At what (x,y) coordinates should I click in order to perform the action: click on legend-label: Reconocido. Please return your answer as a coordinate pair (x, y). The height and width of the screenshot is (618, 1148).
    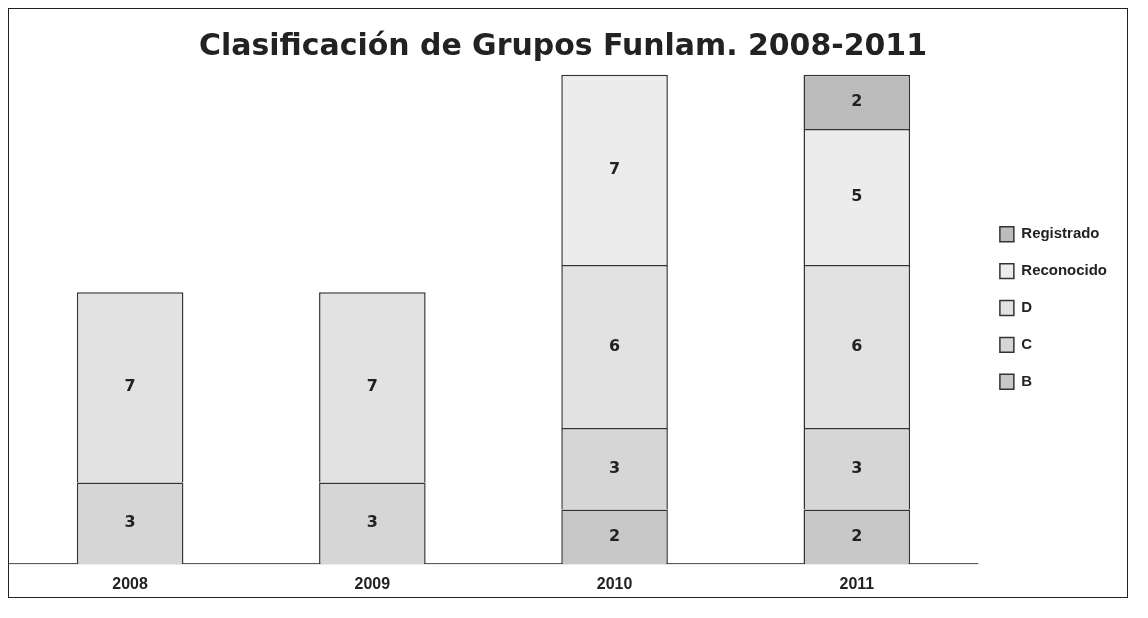
    Looking at the image, I should click on (1064, 270).